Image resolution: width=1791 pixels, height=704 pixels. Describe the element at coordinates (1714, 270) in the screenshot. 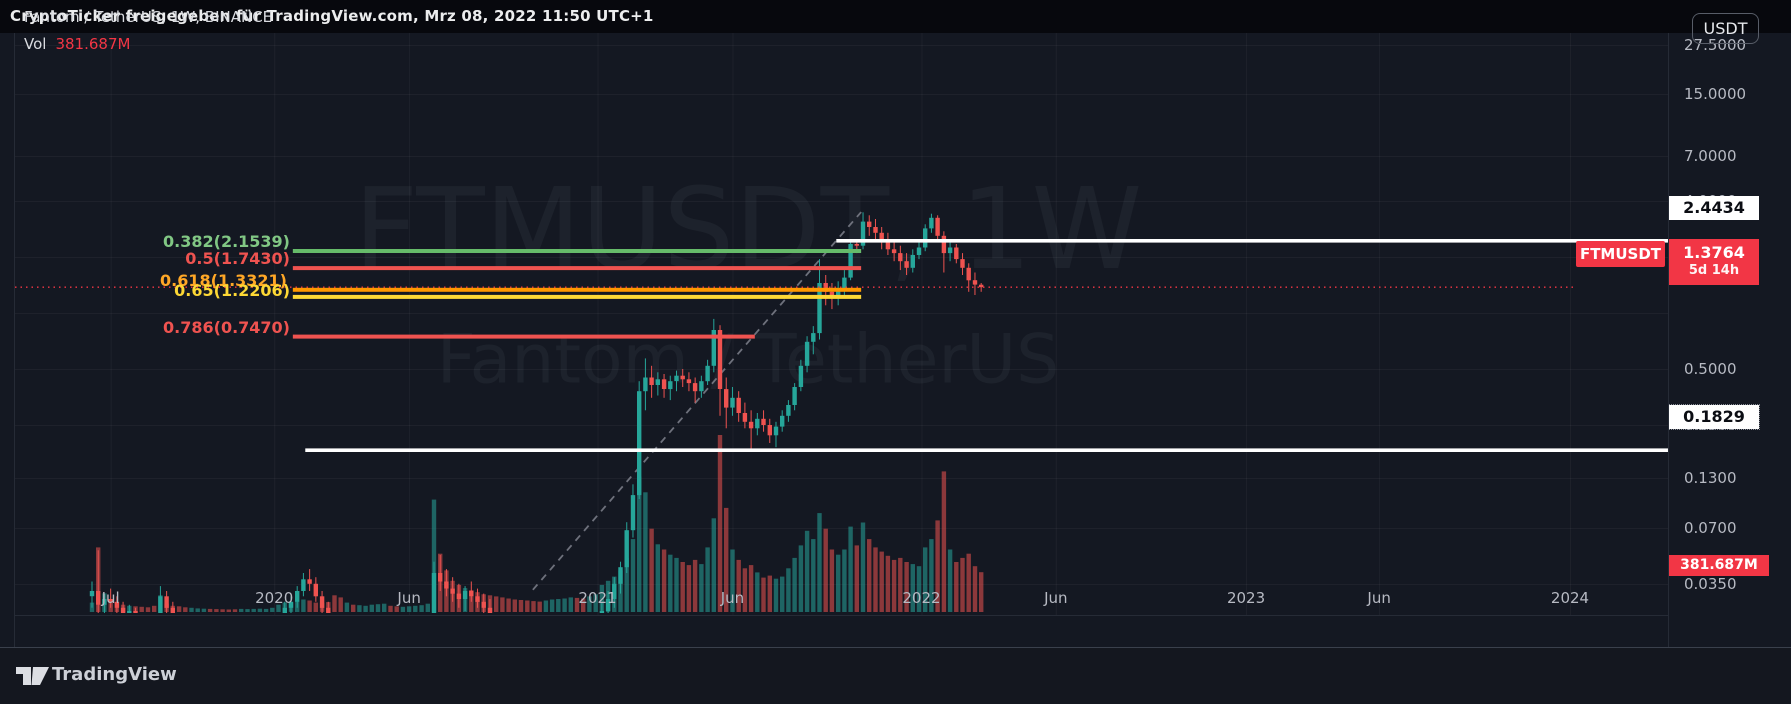

I see `bar-countdown: 5d 14h` at that location.